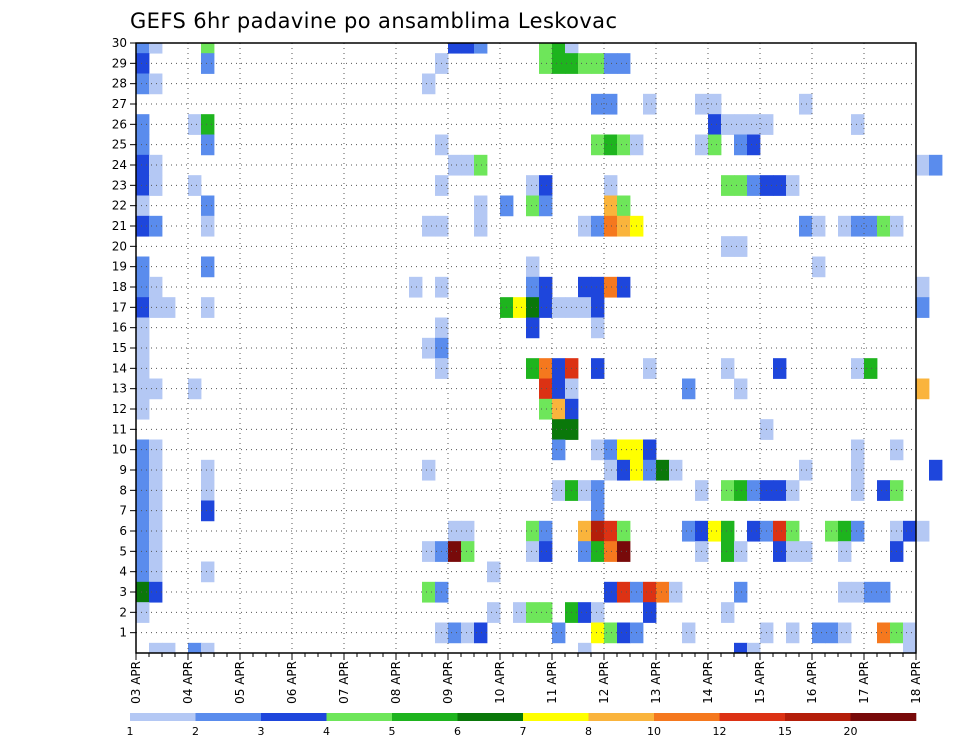  What do you see at coordinates (588, 731) in the screenshot?
I see `colorbar-label: 8` at bounding box center [588, 731].